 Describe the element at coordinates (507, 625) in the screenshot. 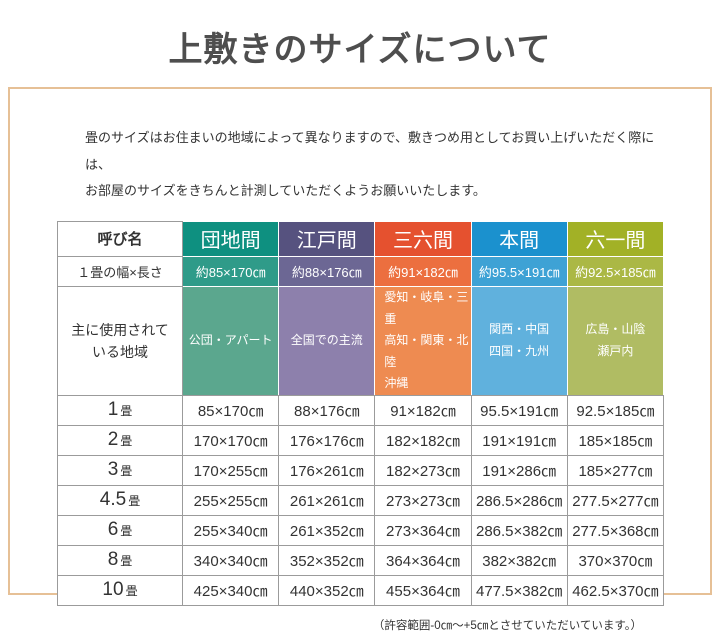

I see `tolerance-note: （許容範囲-0㎝～+5㎝とさせていただいています。）` at that location.